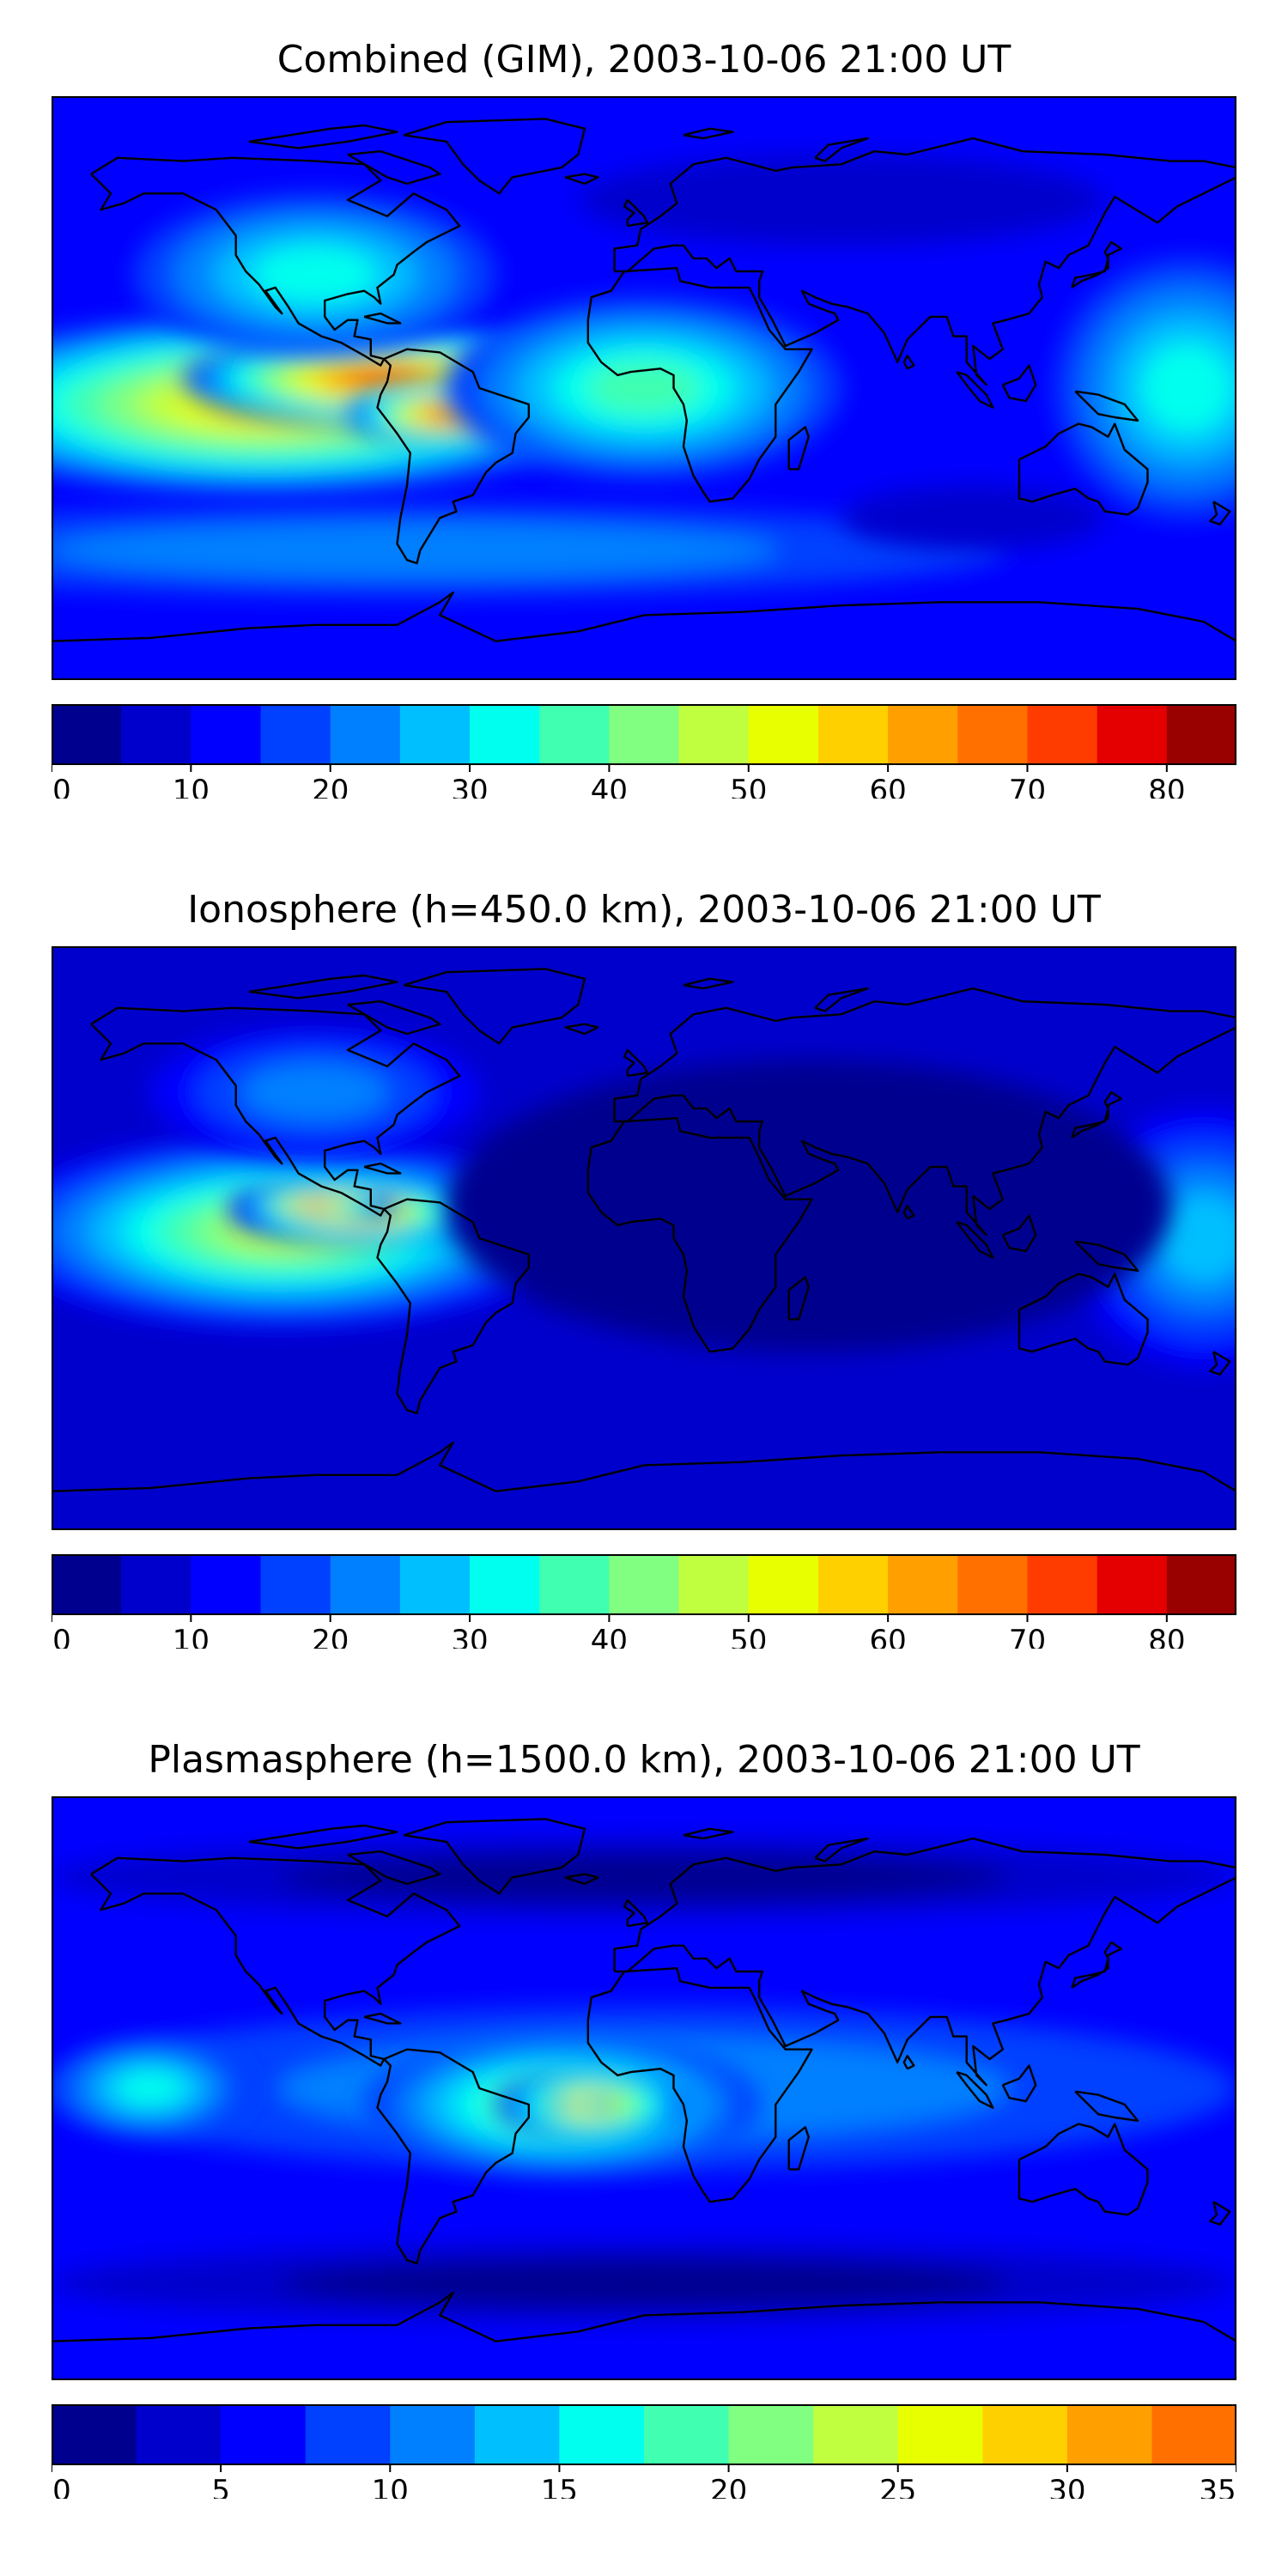 The height and width of the screenshot is (2576, 1288). I want to click on coastline-greenland, so click(494, 156).